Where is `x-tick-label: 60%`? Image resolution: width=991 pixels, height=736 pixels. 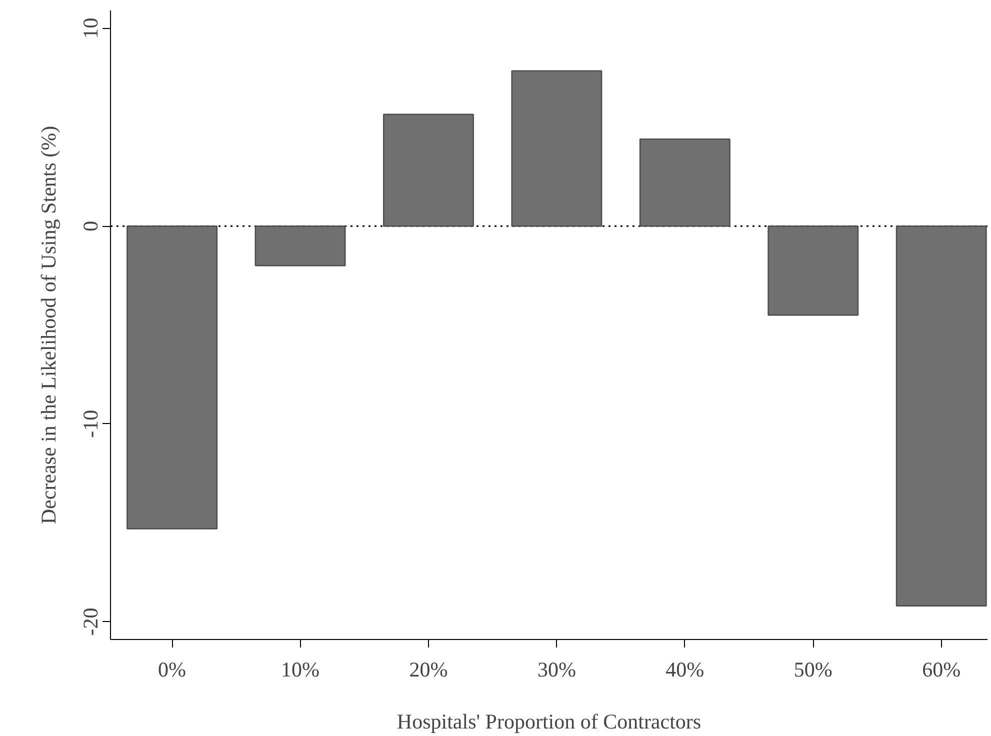 x-tick-label: 60% is located at coordinates (941, 670).